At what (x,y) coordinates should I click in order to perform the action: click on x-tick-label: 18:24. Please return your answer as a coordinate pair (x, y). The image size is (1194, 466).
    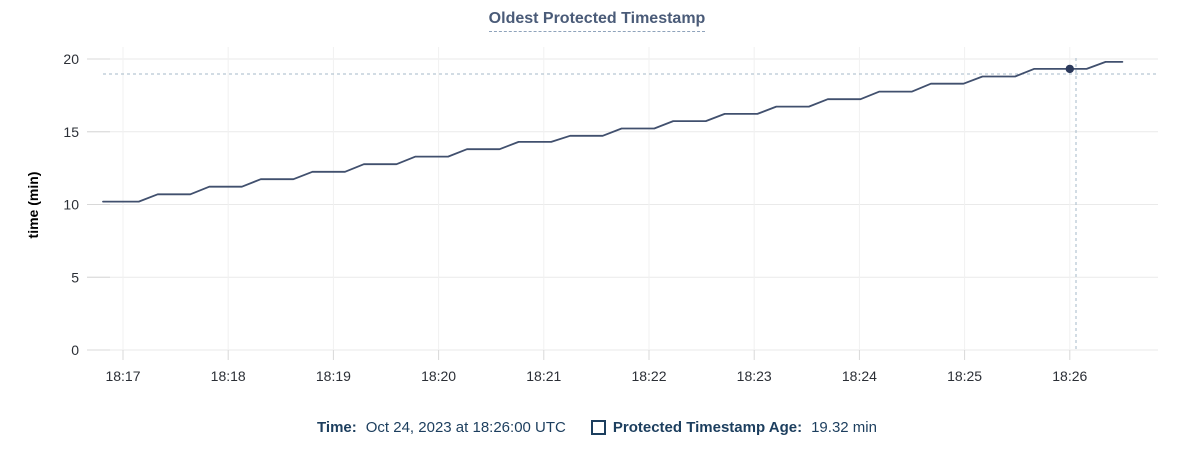
    Looking at the image, I should click on (859, 376).